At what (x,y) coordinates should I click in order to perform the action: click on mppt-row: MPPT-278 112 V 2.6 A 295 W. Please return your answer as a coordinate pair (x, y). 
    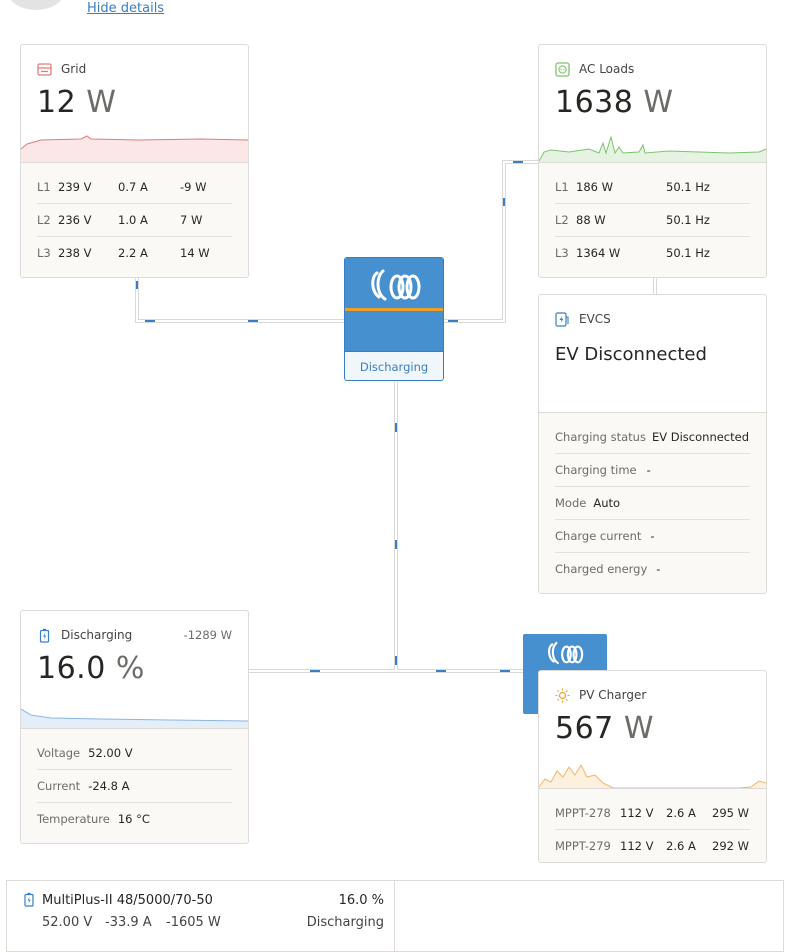
    Looking at the image, I should click on (652, 813).